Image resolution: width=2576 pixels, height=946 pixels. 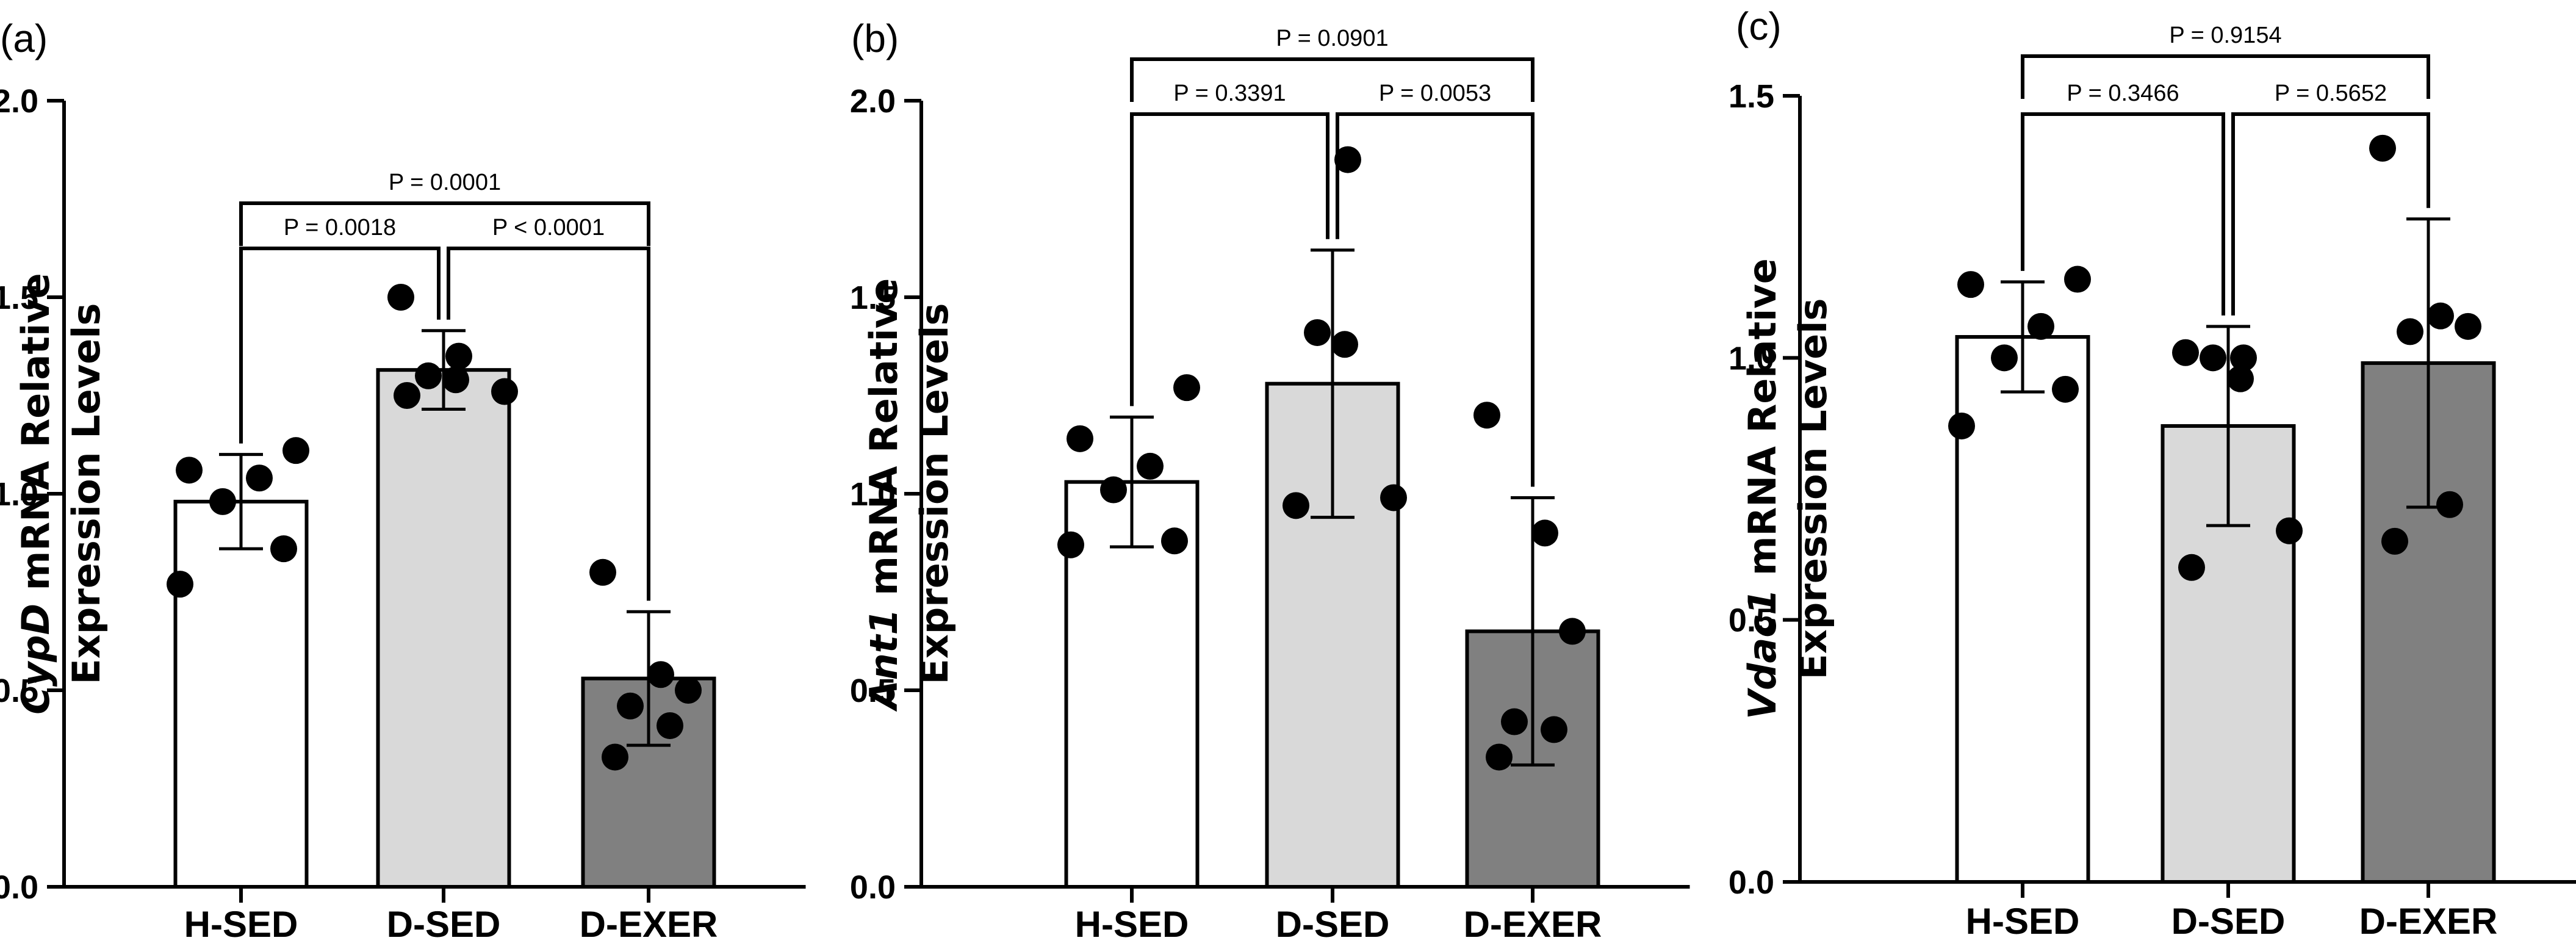 I want to click on p-value-label: P = 0.9154, so click(x=2225, y=35).